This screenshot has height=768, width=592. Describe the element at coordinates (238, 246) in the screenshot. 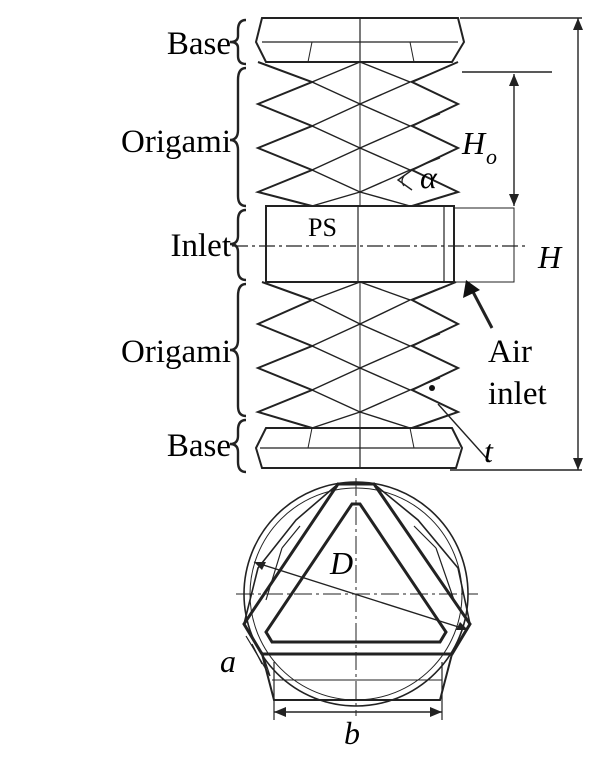

I see `left-braces` at that location.